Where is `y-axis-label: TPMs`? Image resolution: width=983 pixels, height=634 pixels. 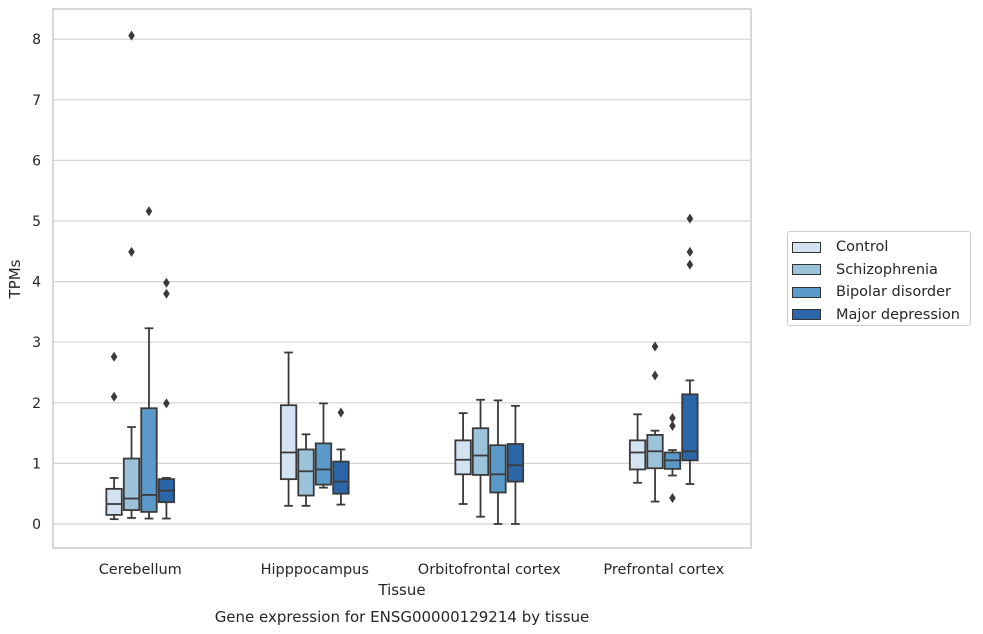 y-axis-label: TPMs is located at coordinates (15, 279).